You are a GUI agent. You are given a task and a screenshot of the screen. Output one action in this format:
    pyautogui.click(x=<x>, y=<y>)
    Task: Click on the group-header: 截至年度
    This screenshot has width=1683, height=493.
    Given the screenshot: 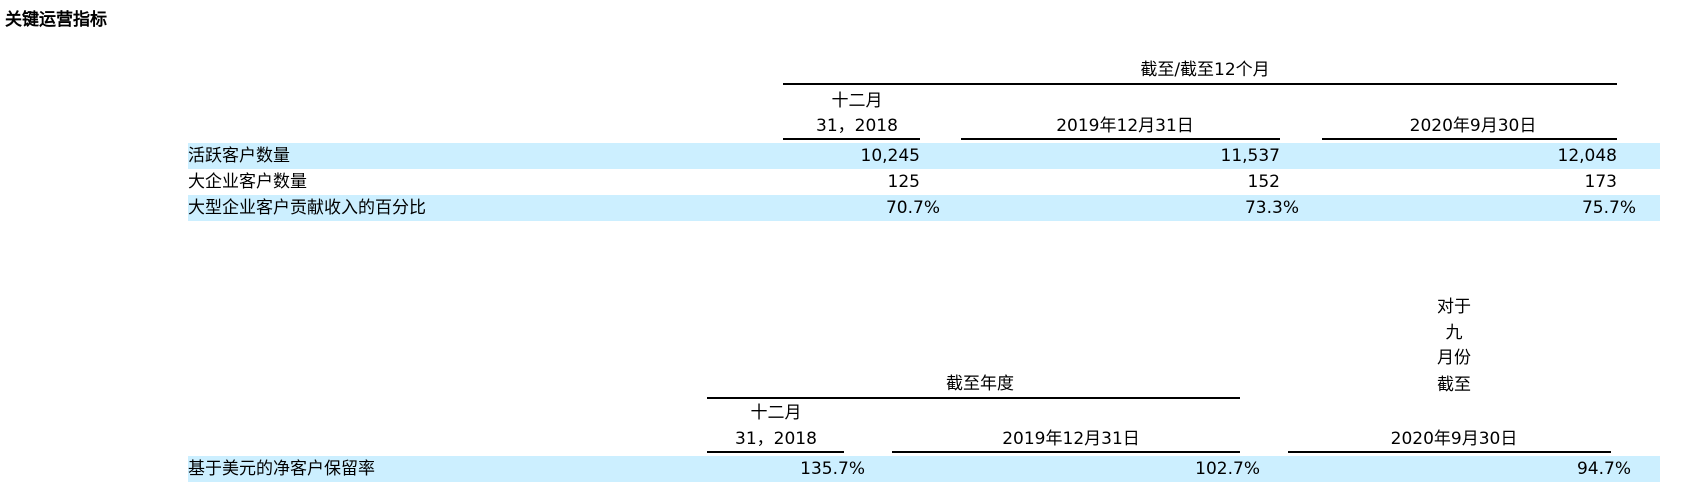 What is the action you would take?
    pyautogui.click(x=980, y=384)
    